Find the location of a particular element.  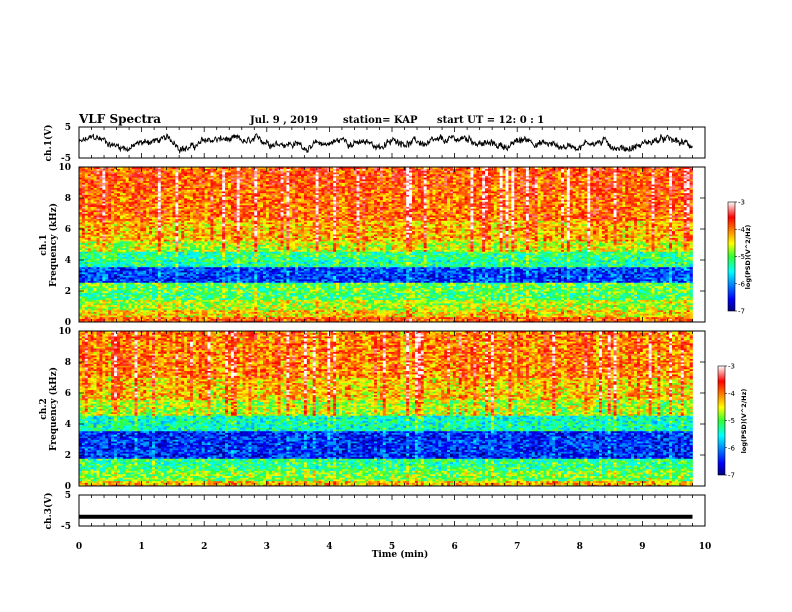

ch1-waveform-panel: 5 -5 ch.1(V) is located at coordinates (374, 143).